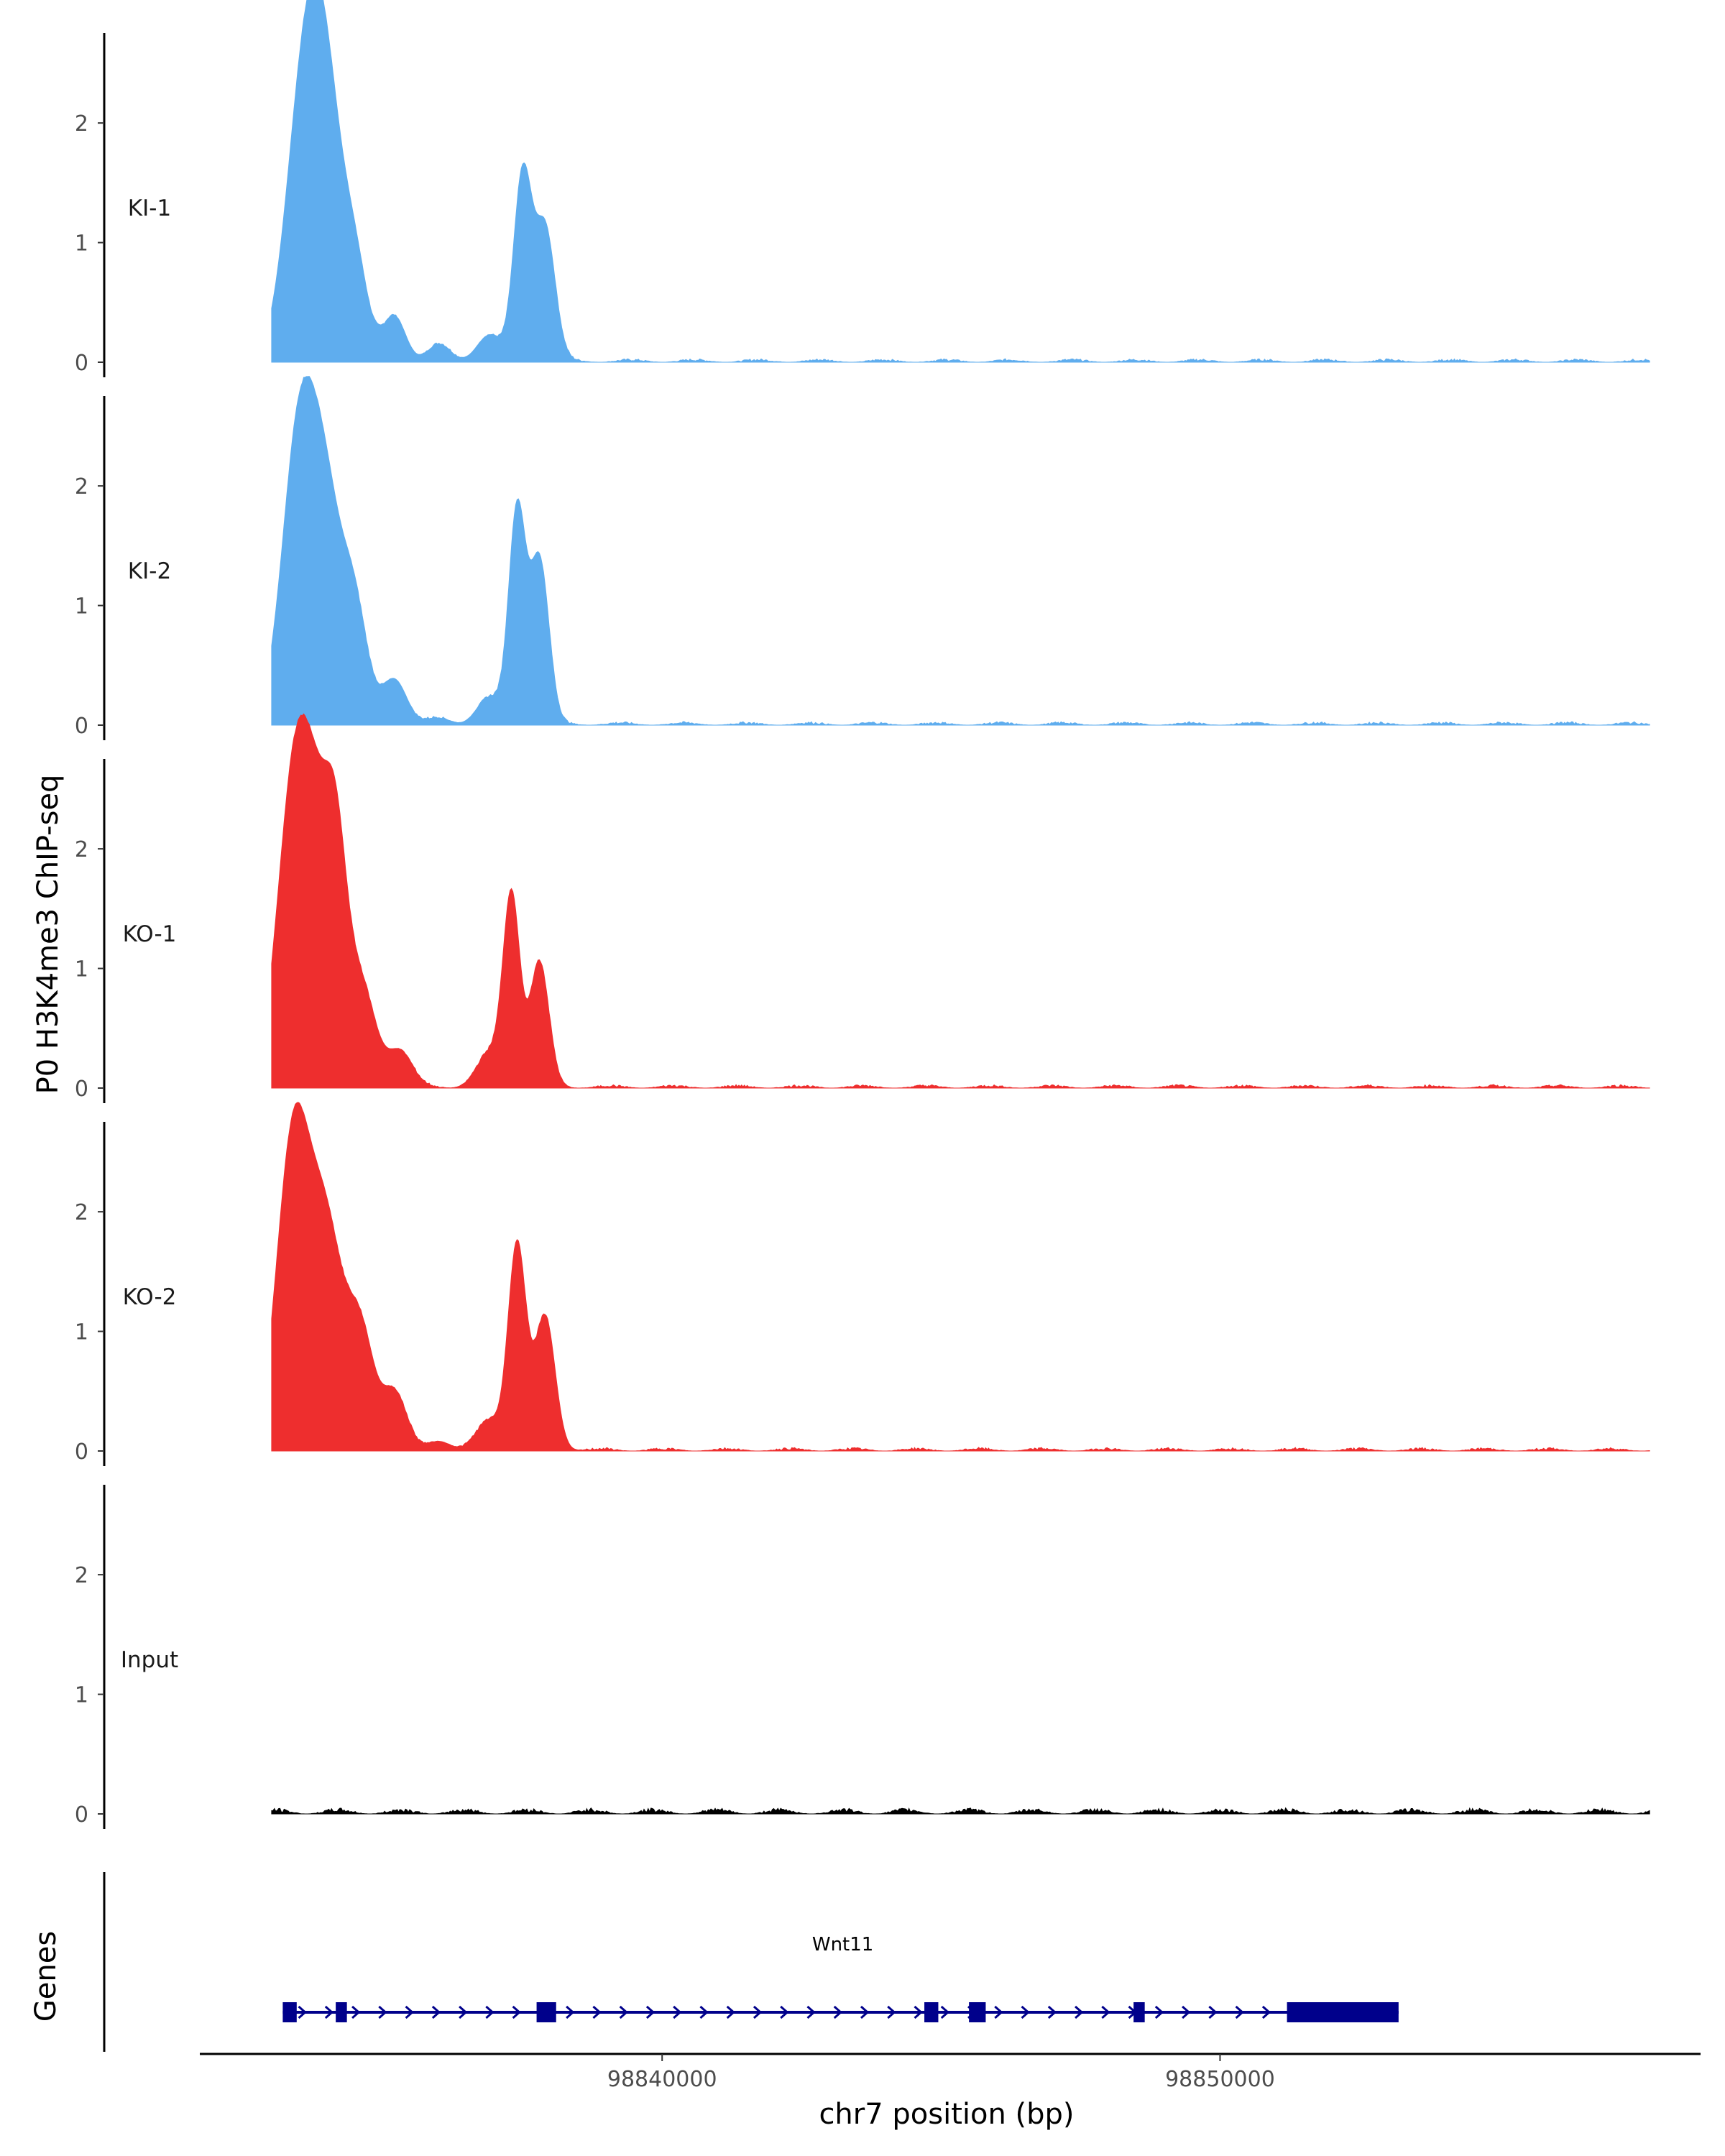 This screenshot has height=2156, width=1725. What do you see at coordinates (960, 1811) in the screenshot?
I see `coverage-area-input` at bounding box center [960, 1811].